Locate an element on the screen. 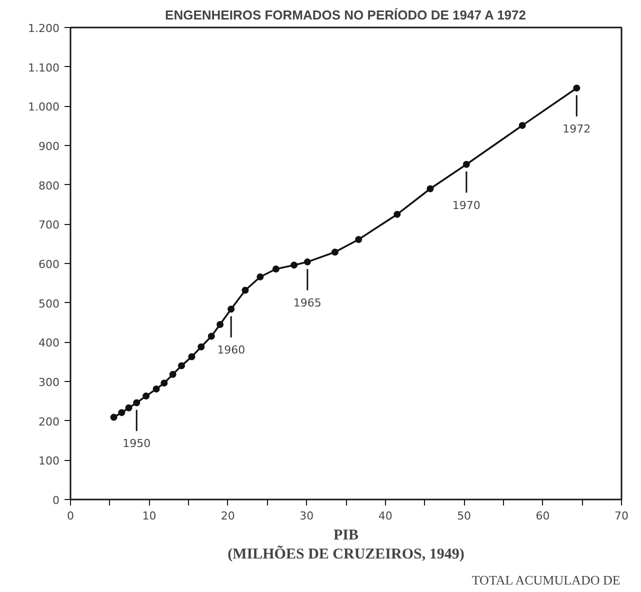 The height and width of the screenshot is (592, 641). x-tick-label: 10 is located at coordinates (149, 516).